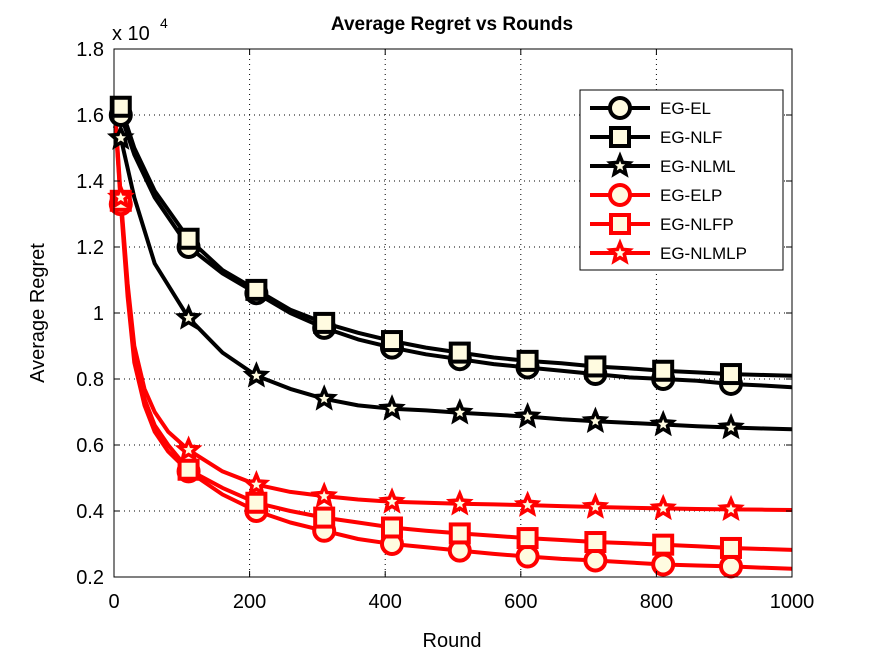  What do you see at coordinates (452, 24) in the screenshot?
I see `chart-title: Average Regret vs Rounds` at bounding box center [452, 24].